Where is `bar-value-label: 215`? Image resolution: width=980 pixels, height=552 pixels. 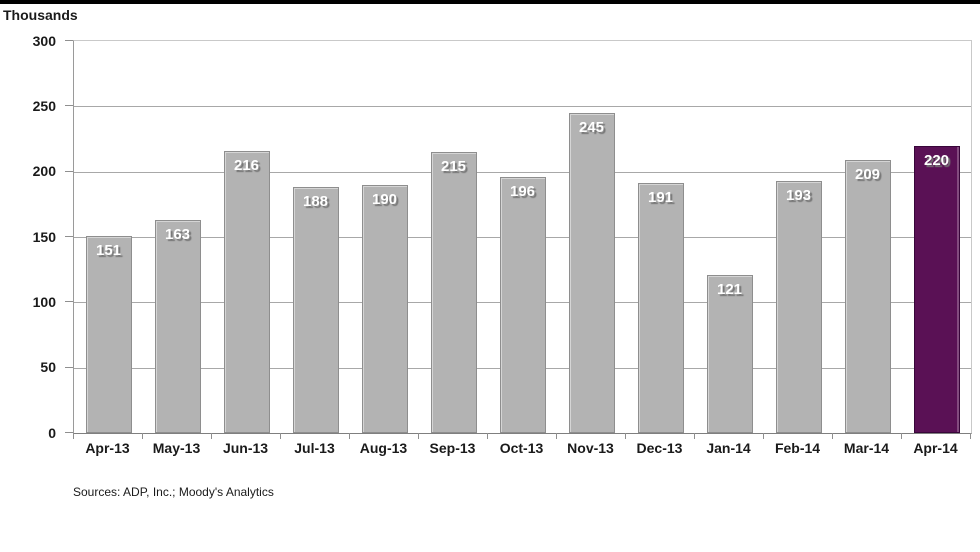 bar-value-label: 215 is located at coordinates (453, 167).